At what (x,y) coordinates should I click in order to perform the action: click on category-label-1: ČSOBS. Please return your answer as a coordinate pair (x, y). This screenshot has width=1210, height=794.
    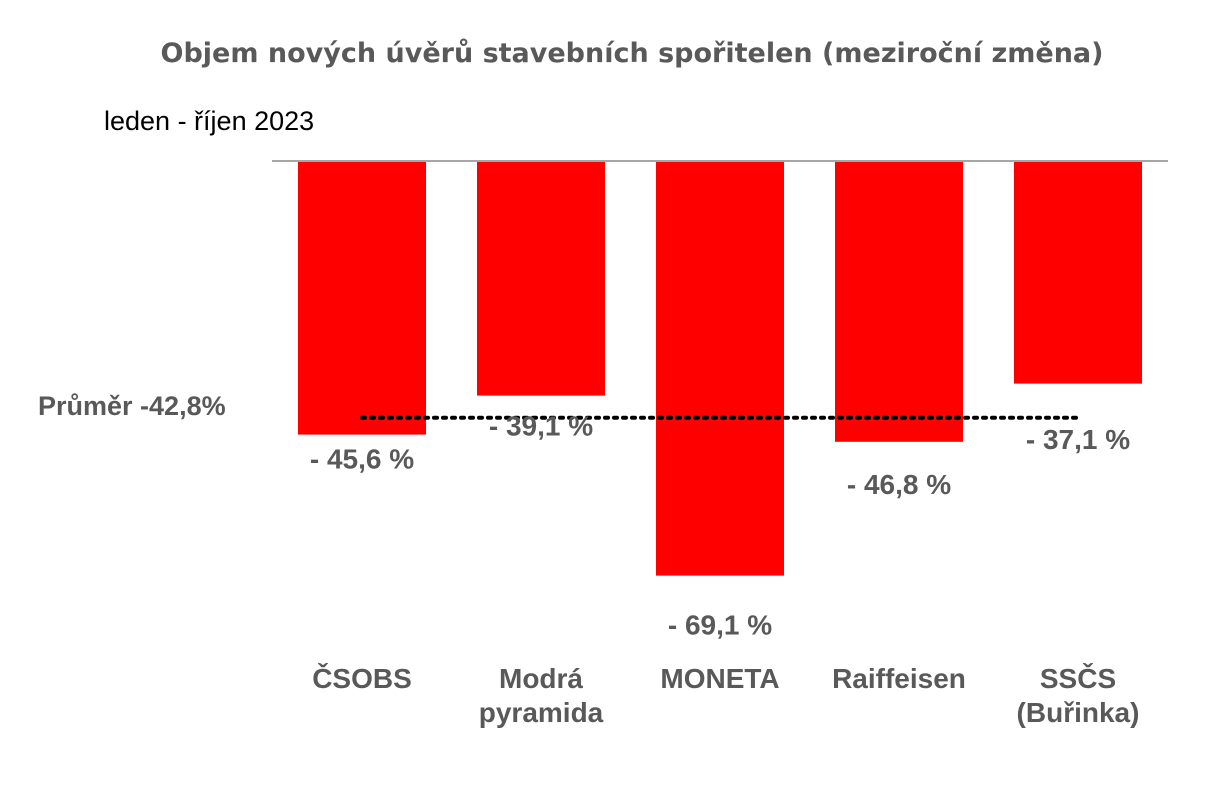
    Looking at the image, I should click on (362, 678).